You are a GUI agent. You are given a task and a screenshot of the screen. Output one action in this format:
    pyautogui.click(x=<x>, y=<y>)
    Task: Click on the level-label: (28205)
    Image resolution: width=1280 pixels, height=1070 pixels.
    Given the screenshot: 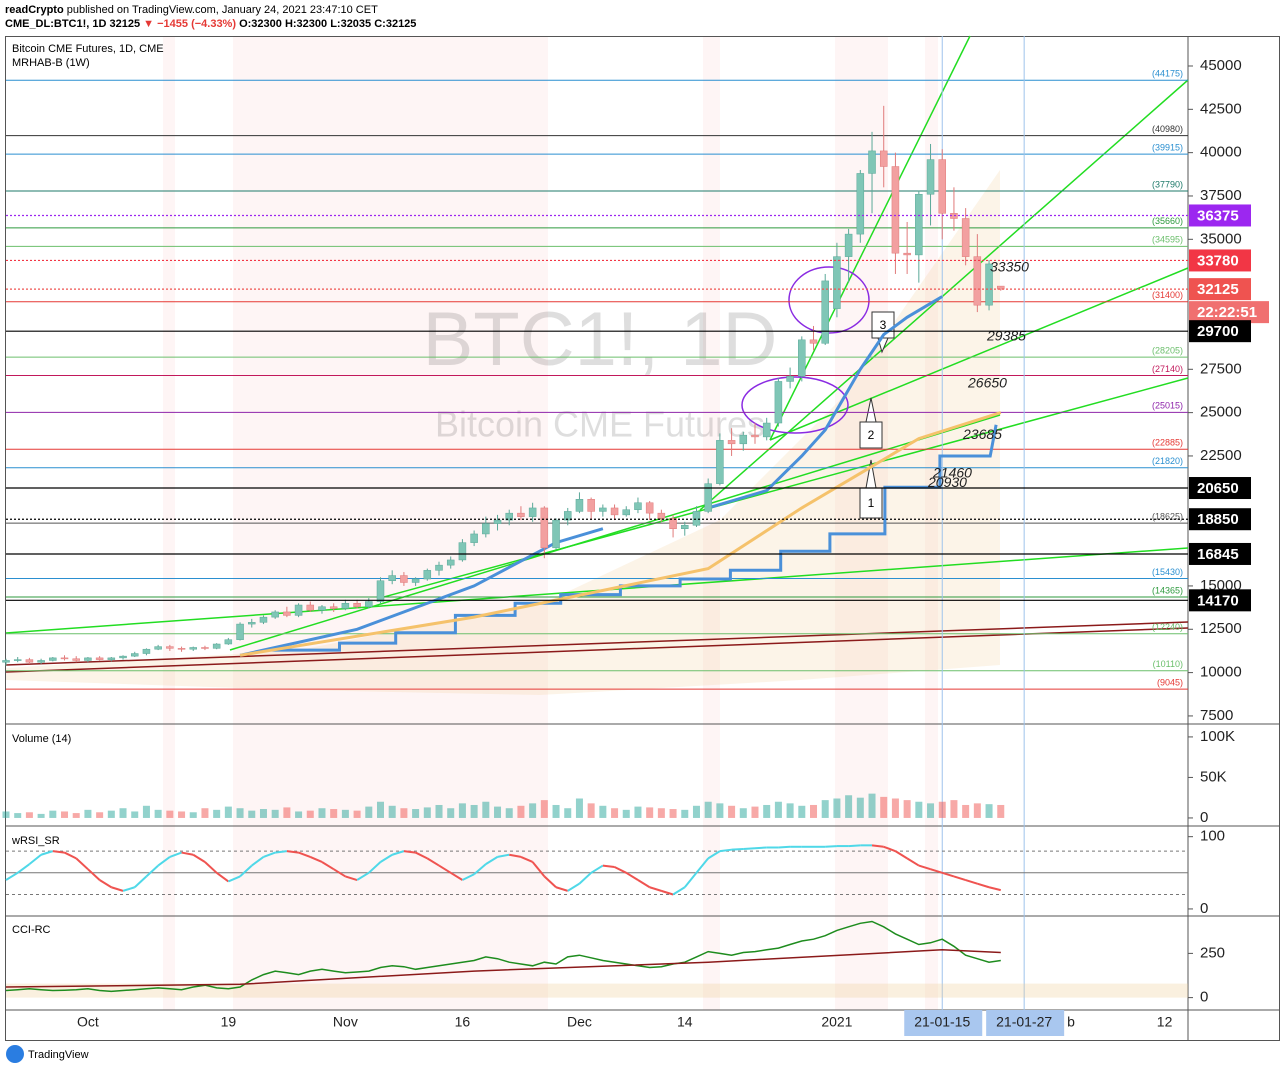 What is the action you would take?
    pyautogui.click(x=1167, y=350)
    